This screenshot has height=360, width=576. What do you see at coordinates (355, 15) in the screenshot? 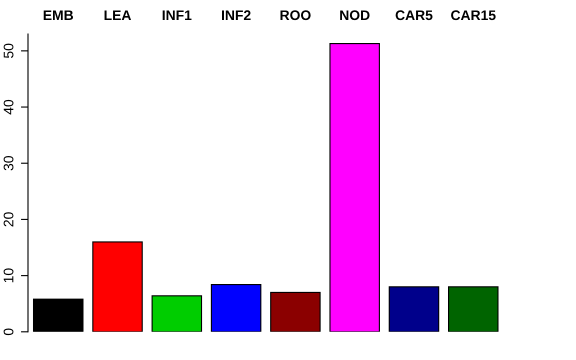
I see `x-tick-label: NOD` at bounding box center [355, 15].